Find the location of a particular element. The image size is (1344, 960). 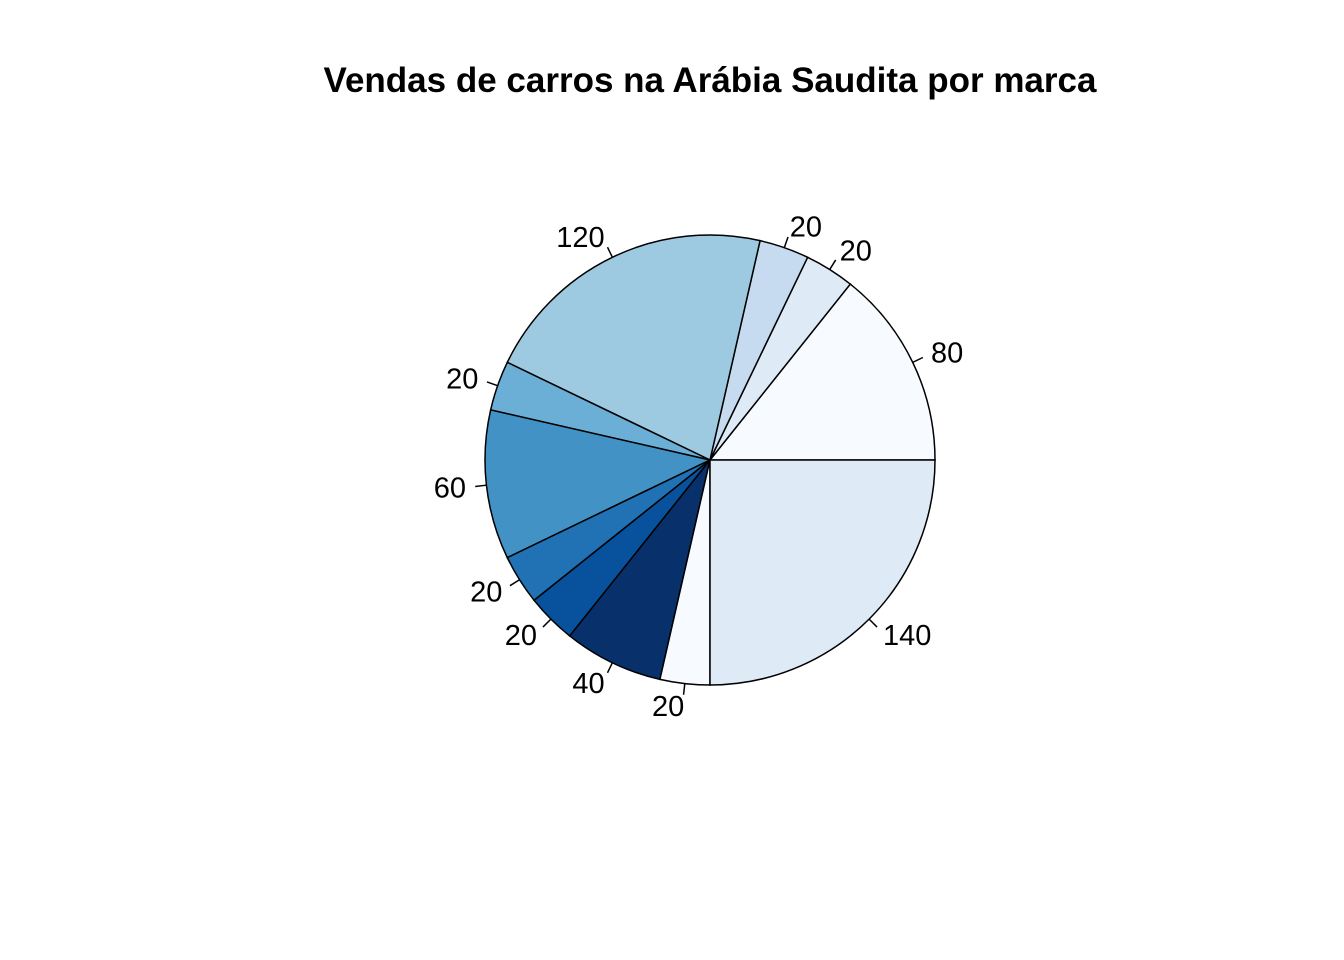

slice-label: 40 is located at coordinates (588, 684).